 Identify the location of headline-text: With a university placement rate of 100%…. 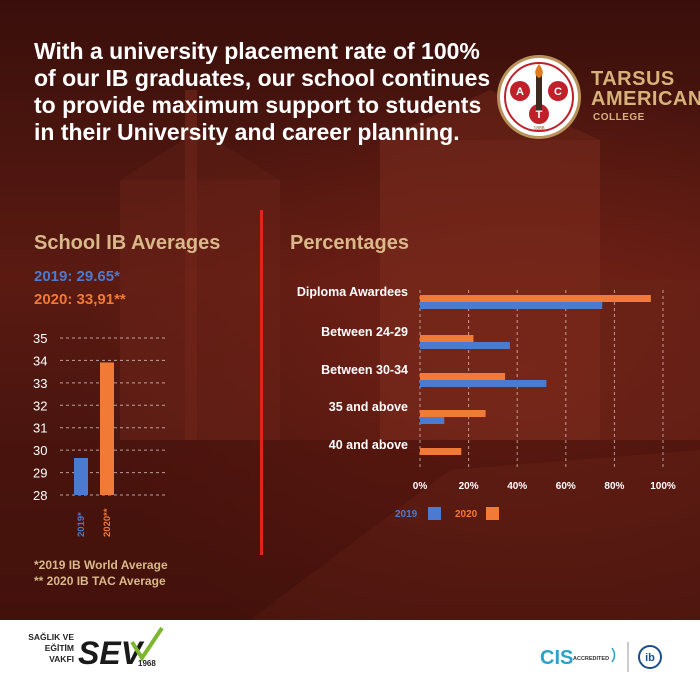
(262, 91).